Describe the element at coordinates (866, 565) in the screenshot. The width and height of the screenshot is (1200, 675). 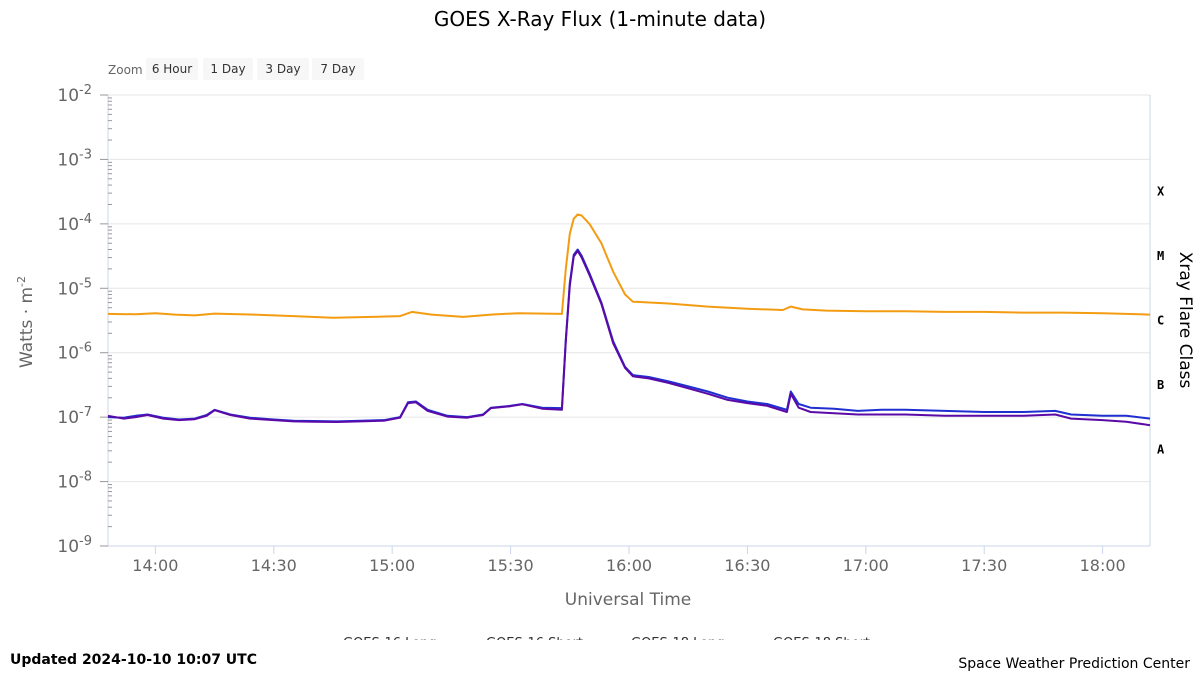
I see `x-tick-label: 17:00` at that location.